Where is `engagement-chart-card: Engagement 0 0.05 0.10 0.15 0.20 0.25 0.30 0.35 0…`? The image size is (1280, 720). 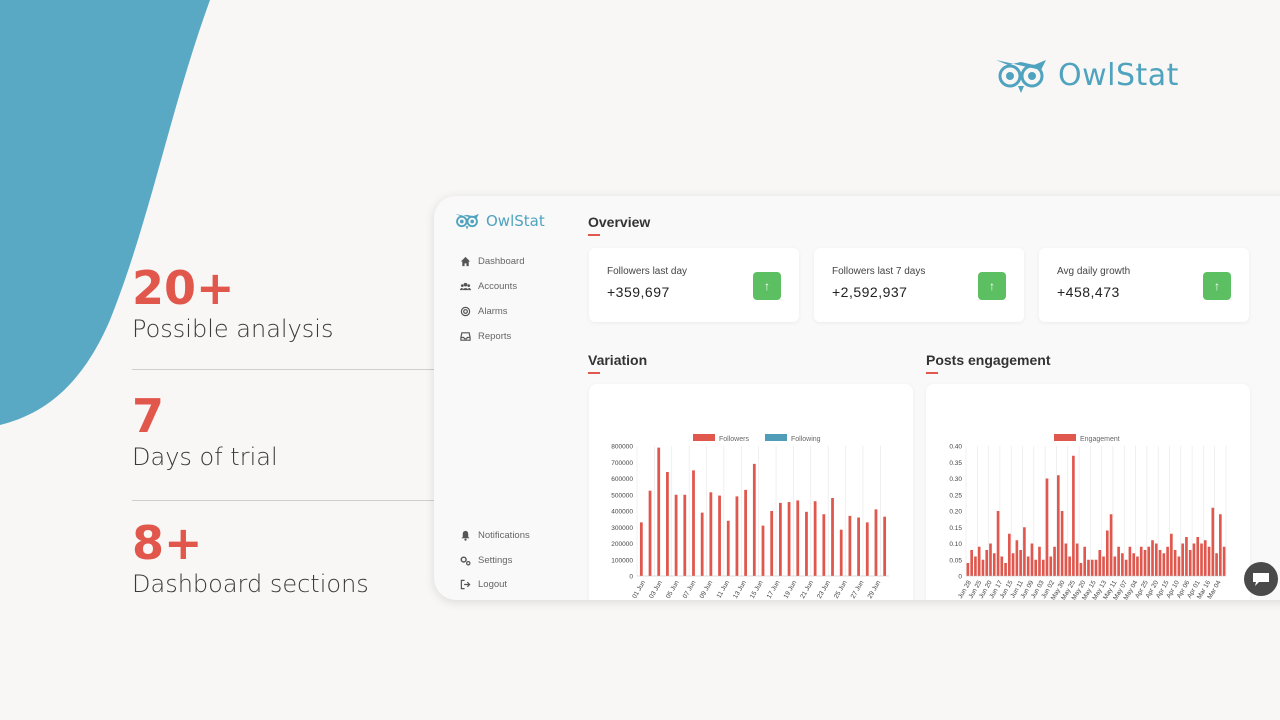
engagement-chart-card: Engagement 0 0.05 0.10 0.15 0.20 0.25 0.30 0.35 0… is located at coordinates (1088, 492).